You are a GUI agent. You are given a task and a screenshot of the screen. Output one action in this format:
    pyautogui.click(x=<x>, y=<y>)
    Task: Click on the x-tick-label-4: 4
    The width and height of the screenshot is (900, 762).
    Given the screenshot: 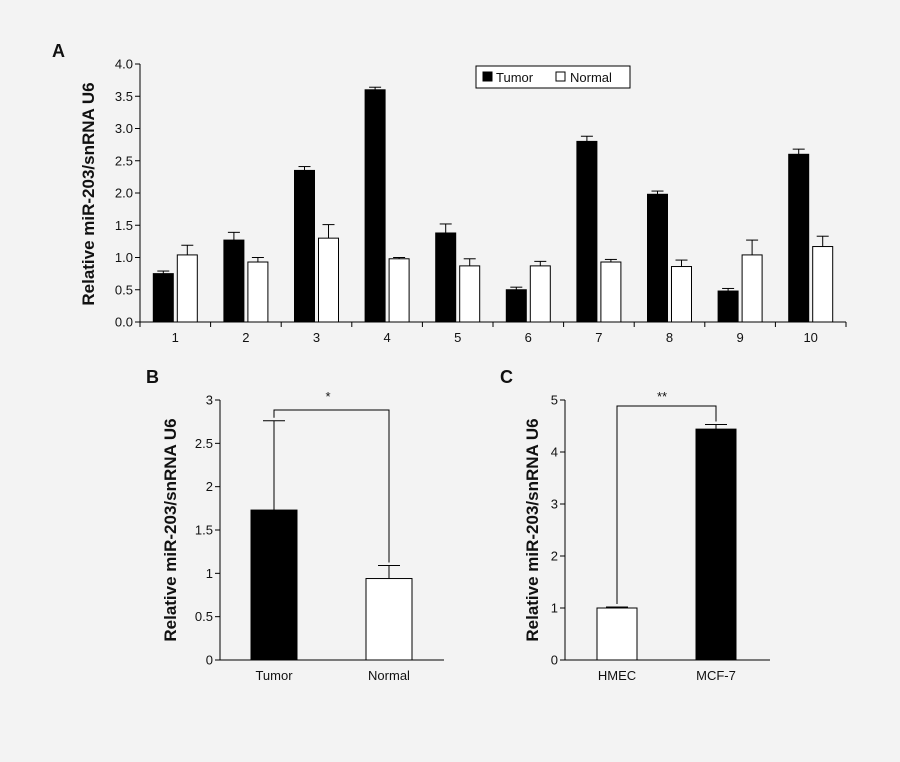 What is the action you would take?
    pyautogui.click(x=386, y=337)
    